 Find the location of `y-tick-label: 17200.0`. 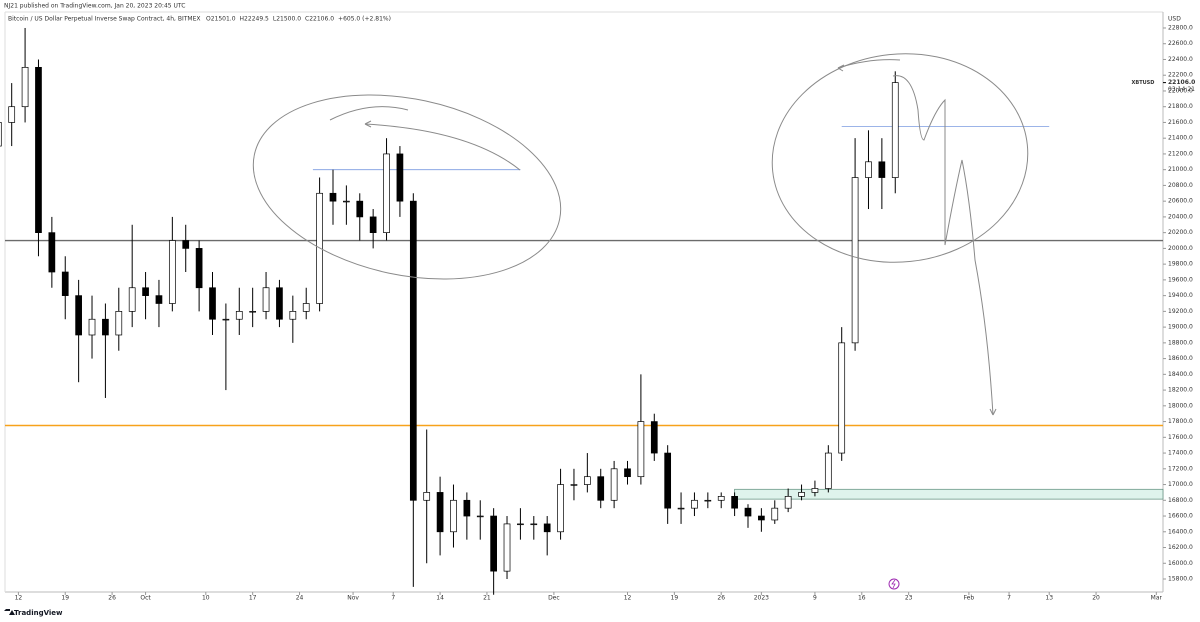

y-tick-label: 17200.0 is located at coordinates (1180, 468).